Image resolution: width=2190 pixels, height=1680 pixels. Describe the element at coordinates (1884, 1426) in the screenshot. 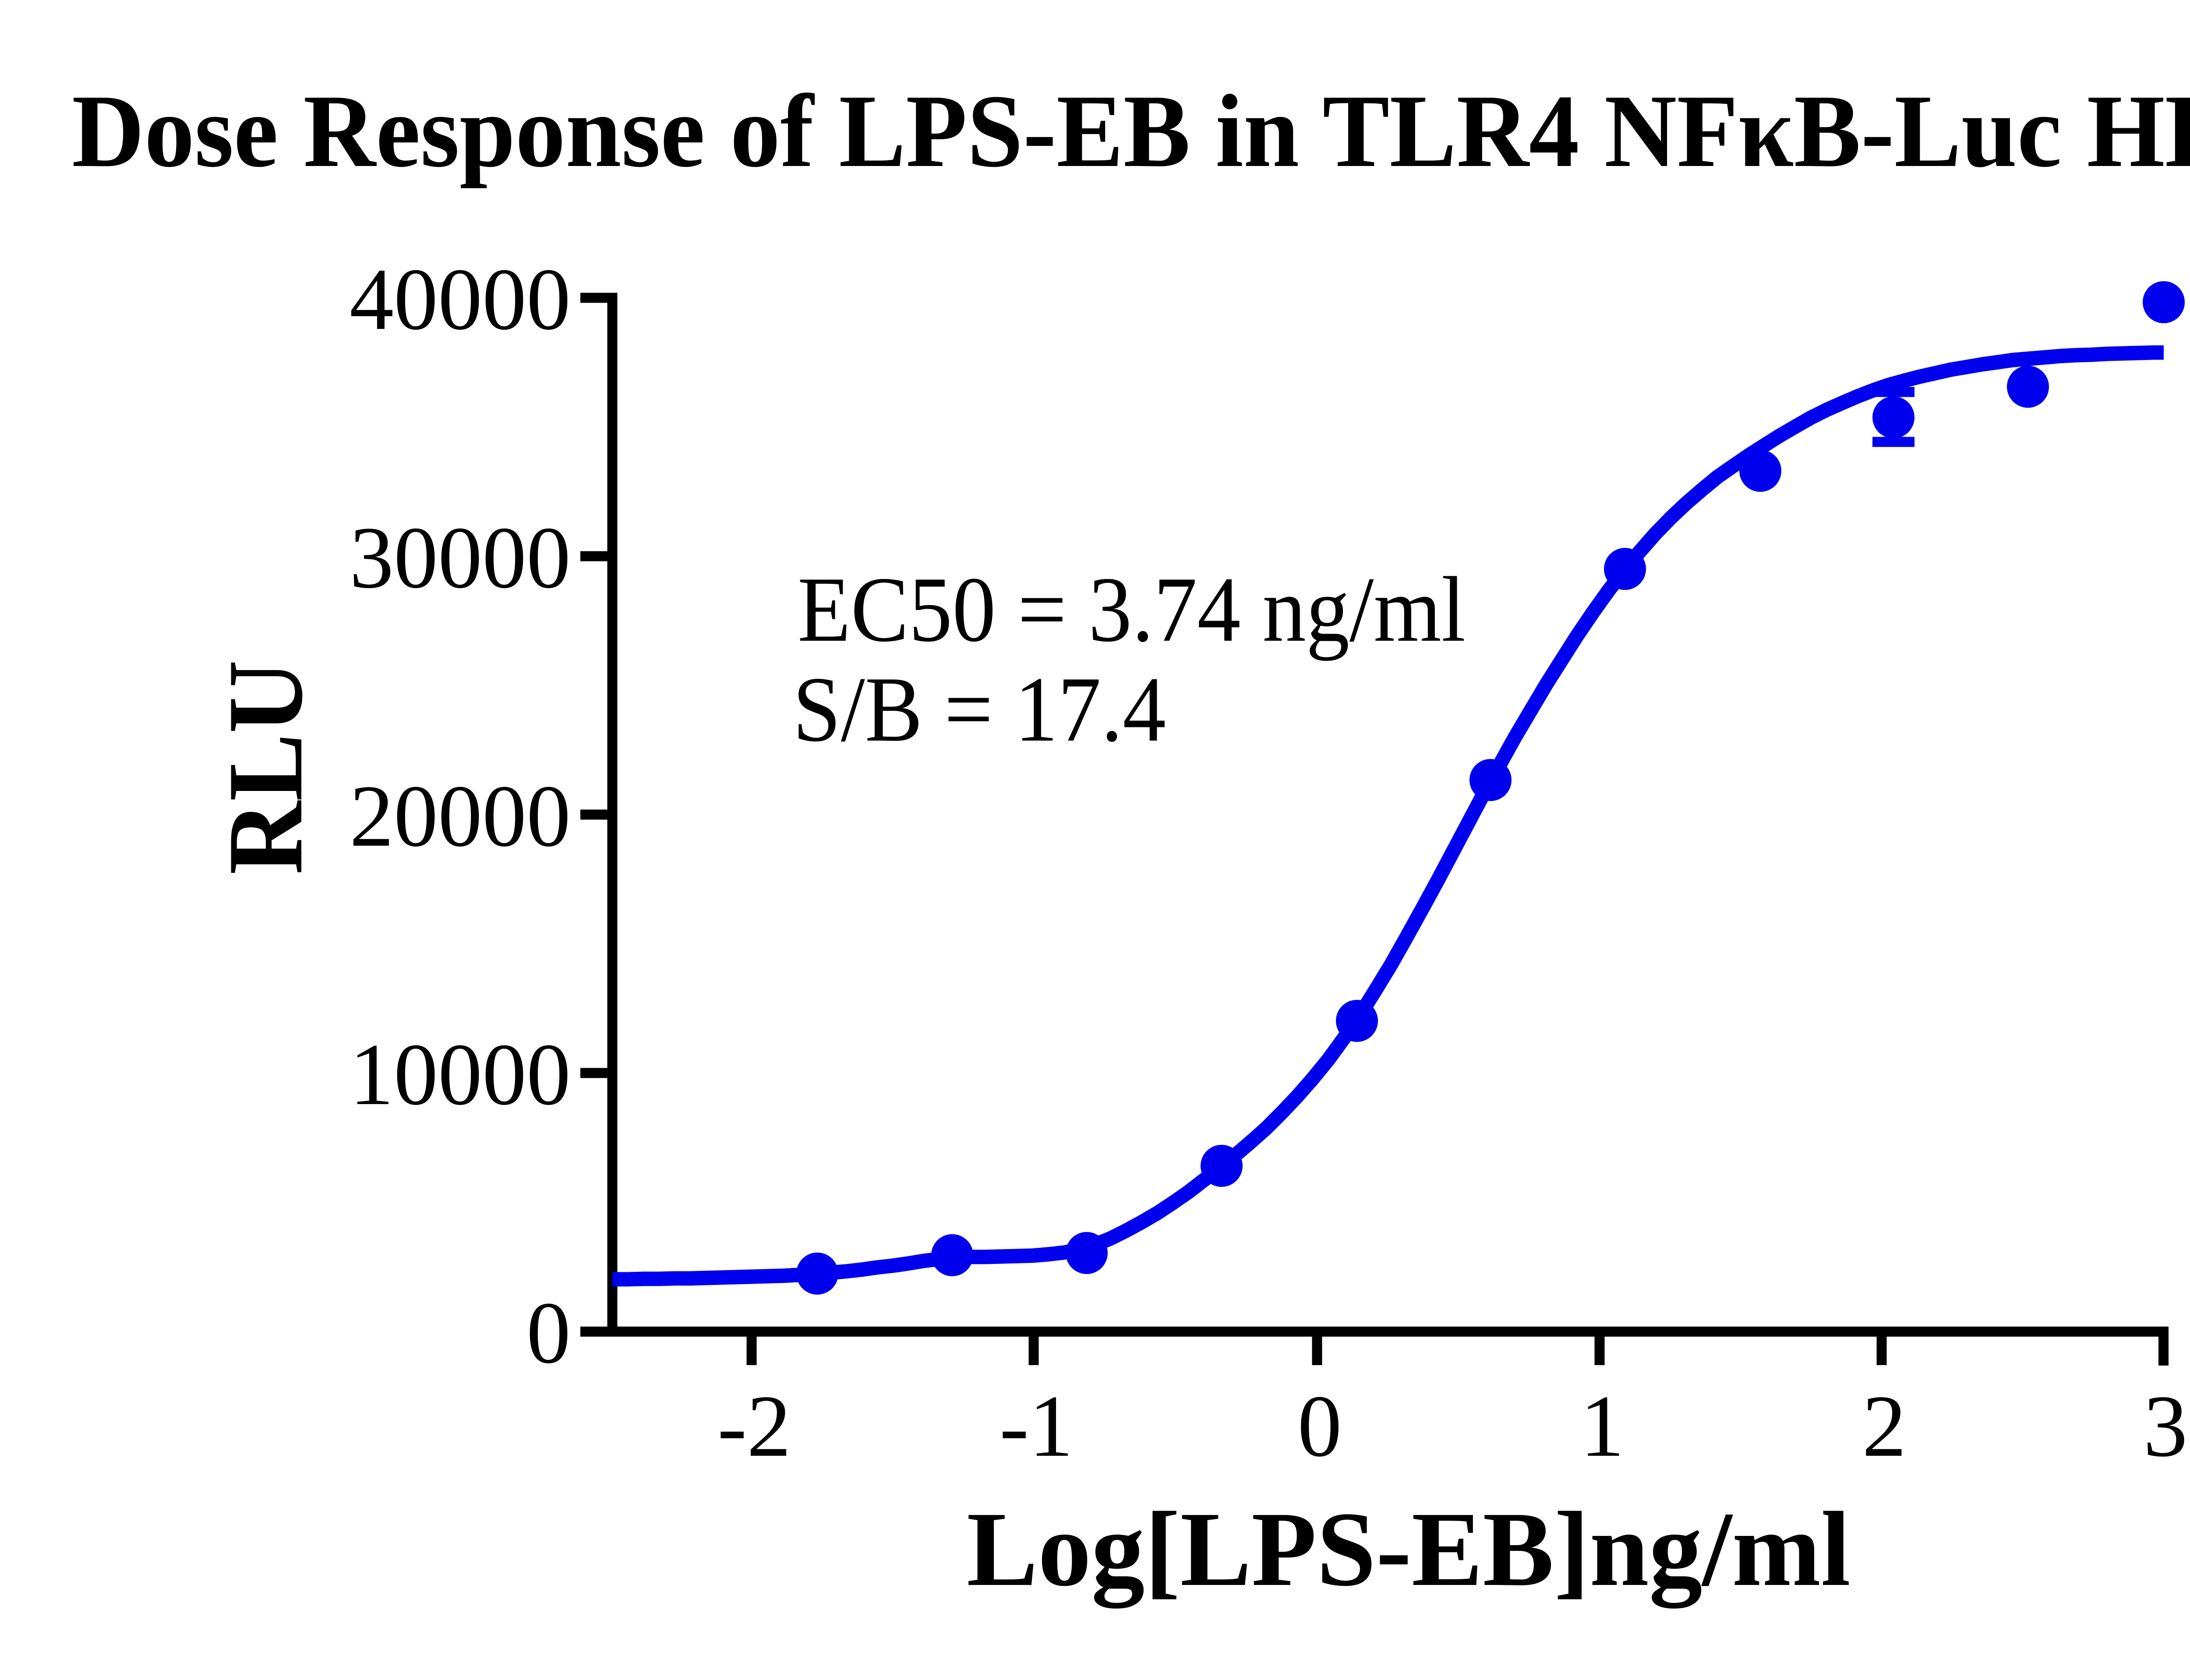

I see `svg-text: 2` at that location.